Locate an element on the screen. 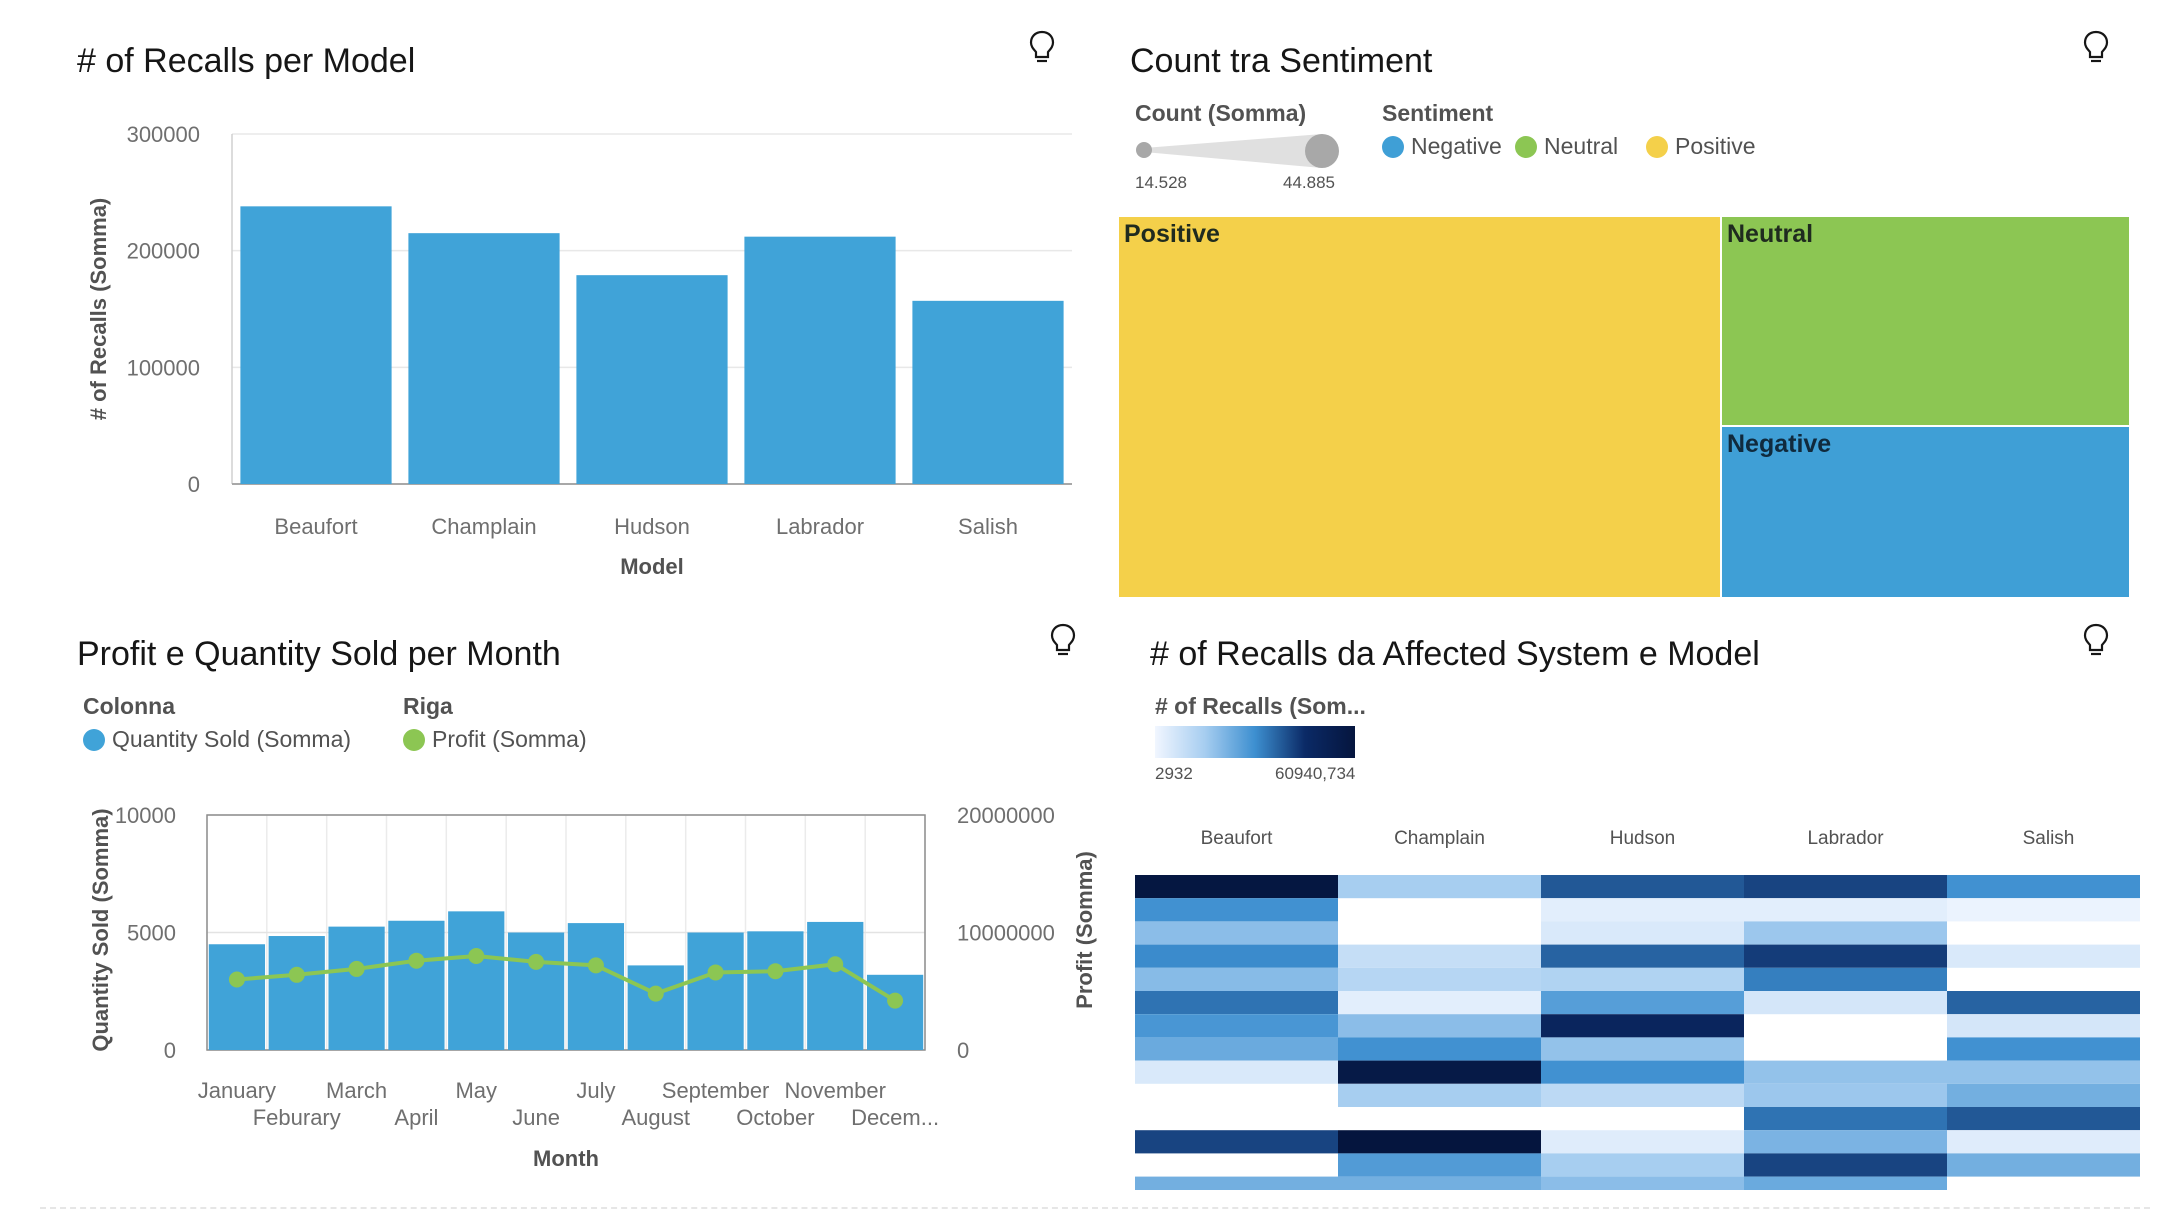 This screenshot has width=2178, height=1218. legend-item-neutral: Neutral is located at coordinates (1566, 146).